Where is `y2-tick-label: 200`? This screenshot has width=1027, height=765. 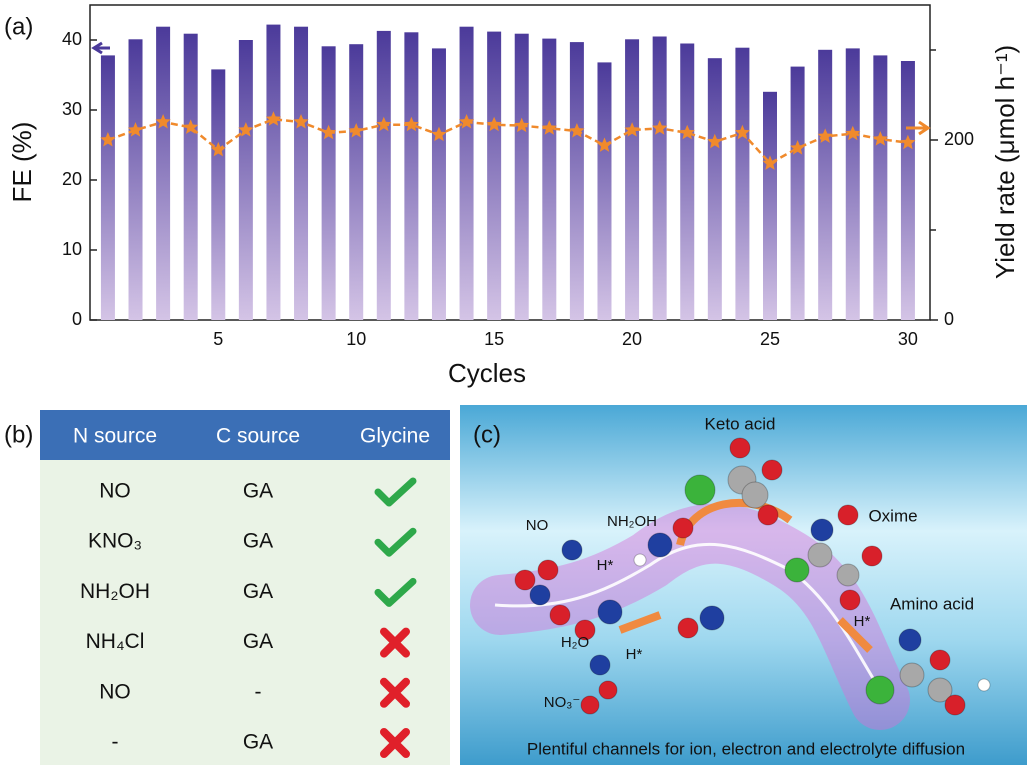
y2-tick-label: 200 is located at coordinates (959, 139).